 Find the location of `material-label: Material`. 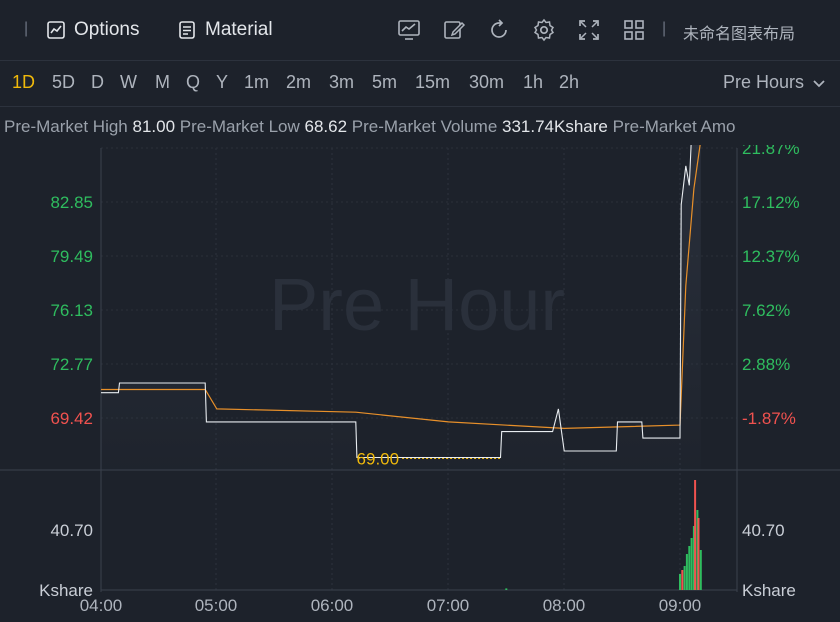

material-label: Material is located at coordinates (239, 29).